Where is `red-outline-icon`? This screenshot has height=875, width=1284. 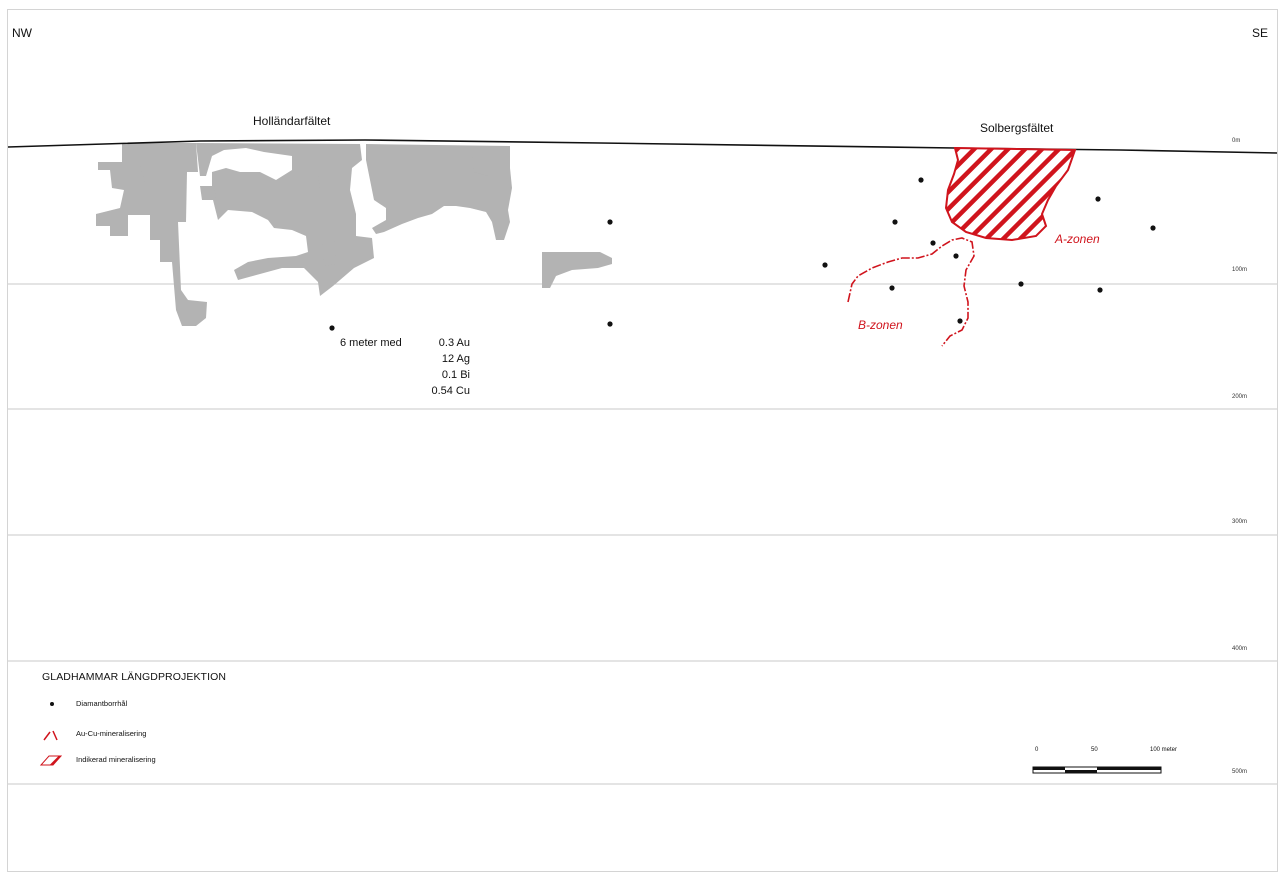 red-outline-icon is located at coordinates (50, 735).